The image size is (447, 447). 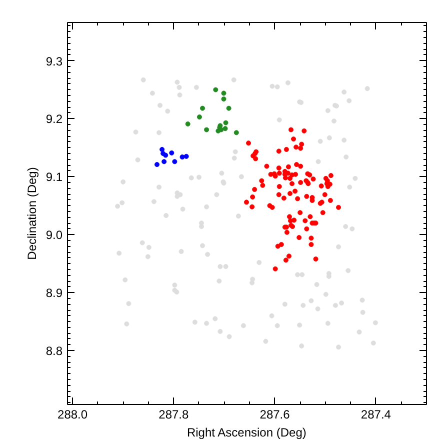 I want to click on x-axis-title: Right Ascension (Deg), so click(x=246, y=433).